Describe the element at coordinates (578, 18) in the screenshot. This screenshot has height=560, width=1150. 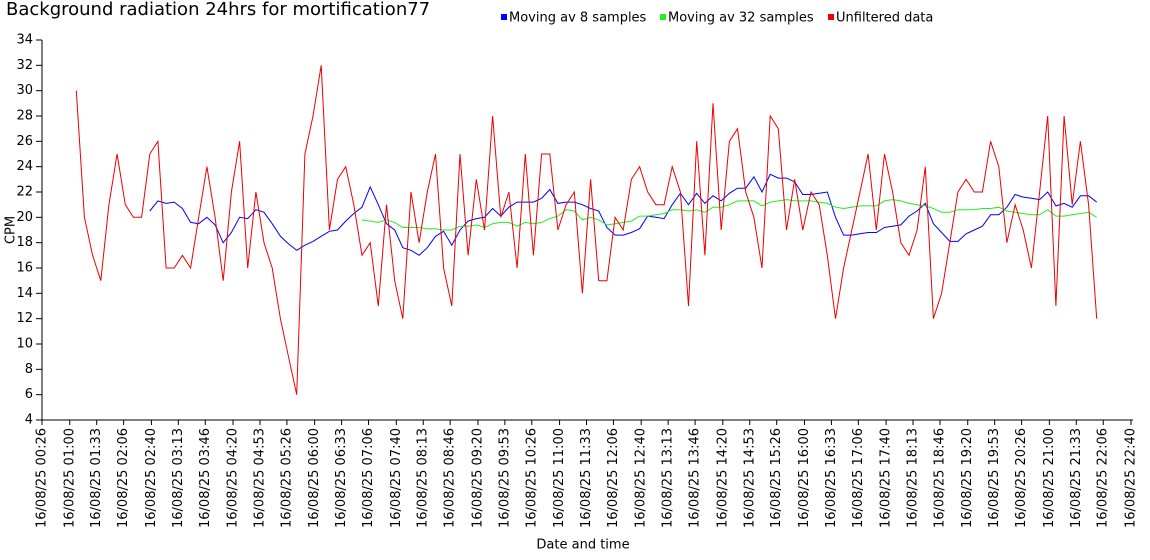
I see `legend-label: Moving av 8 samples` at that location.